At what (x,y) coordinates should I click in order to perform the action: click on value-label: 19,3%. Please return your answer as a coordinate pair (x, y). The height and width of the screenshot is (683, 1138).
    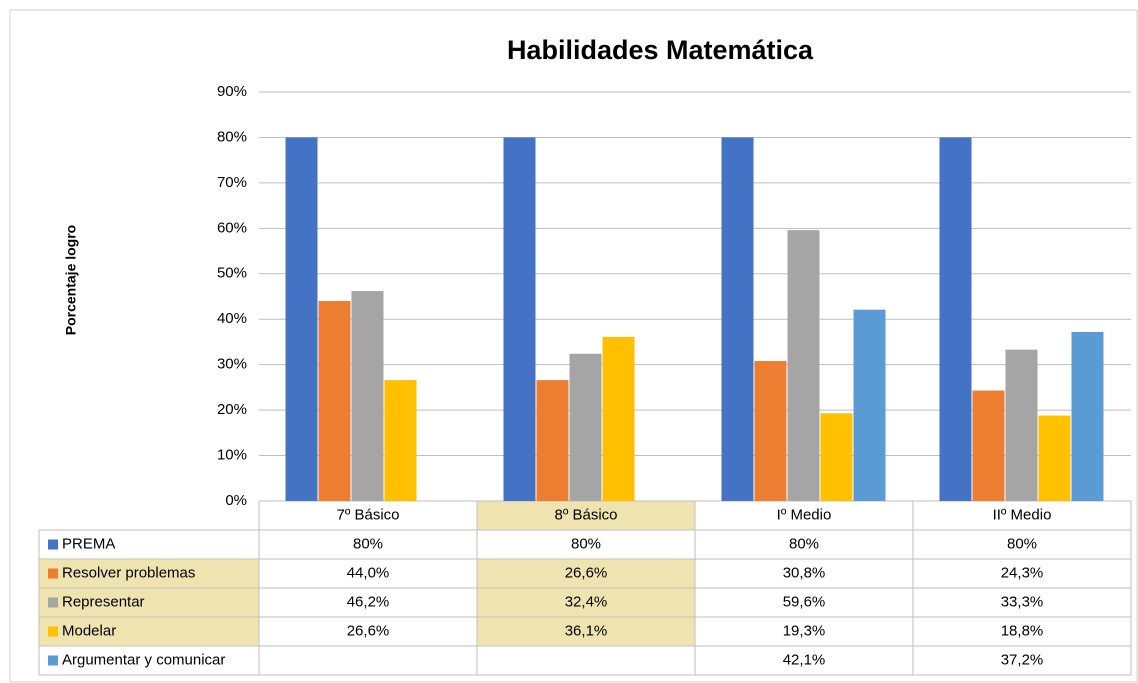
    Looking at the image, I should click on (804, 630).